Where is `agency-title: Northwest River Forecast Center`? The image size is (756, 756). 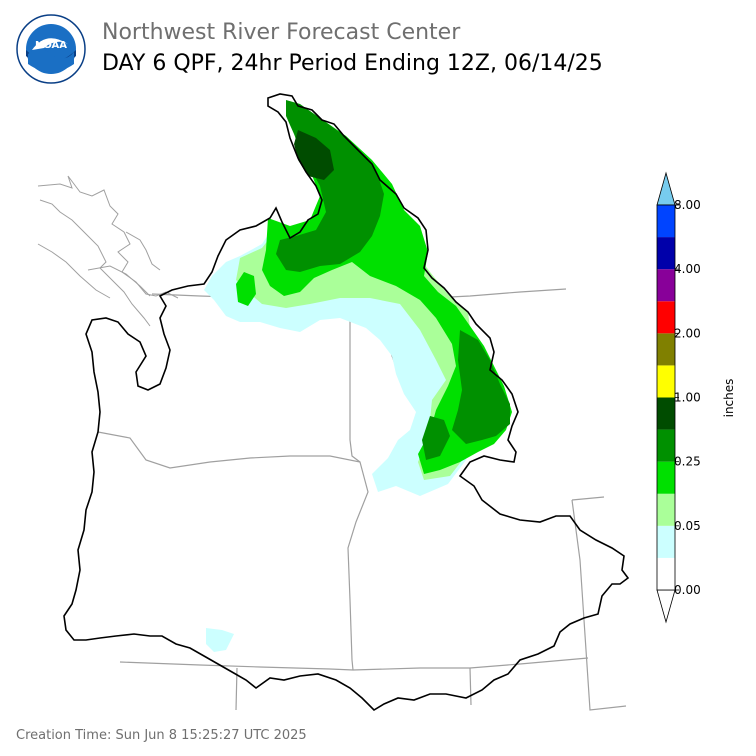
agency-title: Northwest River Forecast Center is located at coordinates (281, 32).